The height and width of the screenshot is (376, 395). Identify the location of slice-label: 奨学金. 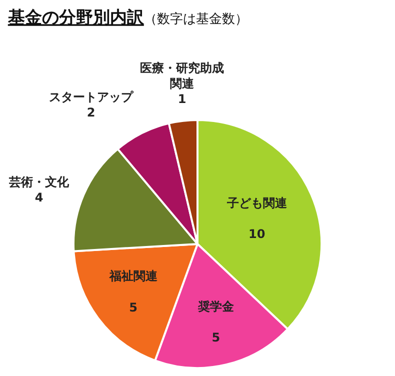
(215, 306).